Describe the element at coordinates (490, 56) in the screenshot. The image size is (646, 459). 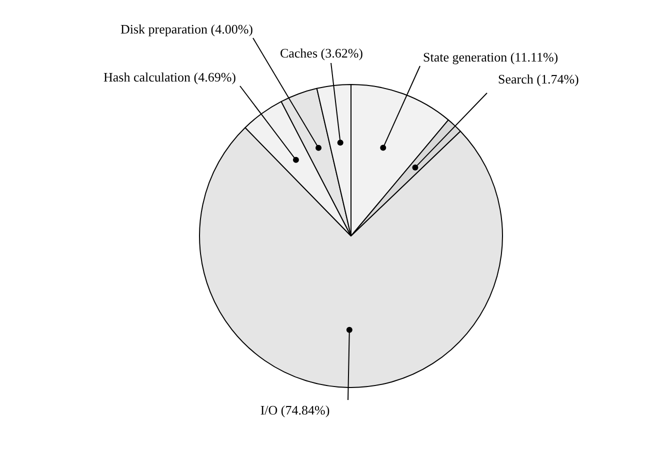
I see `slice-label: State generation (11.11%)` at that location.